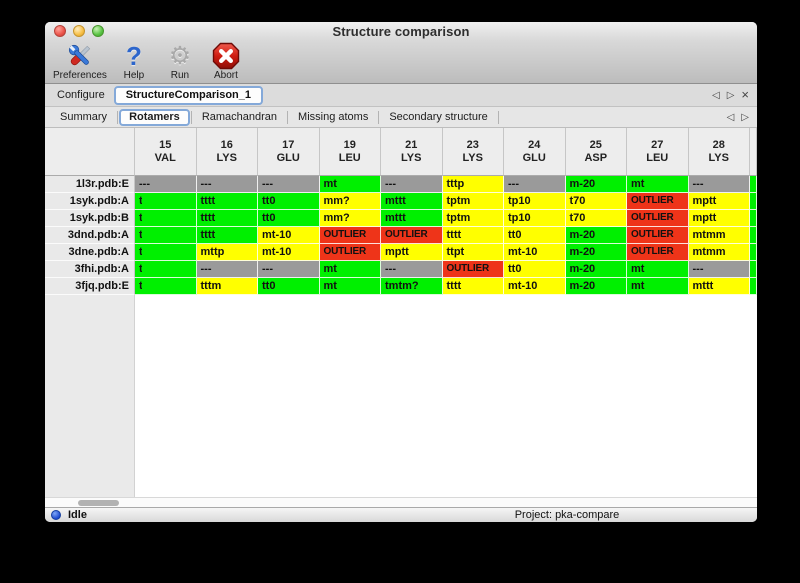  What do you see at coordinates (98, 503) in the screenshot?
I see `scrollbar-thumb` at bounding box center [98, 503].